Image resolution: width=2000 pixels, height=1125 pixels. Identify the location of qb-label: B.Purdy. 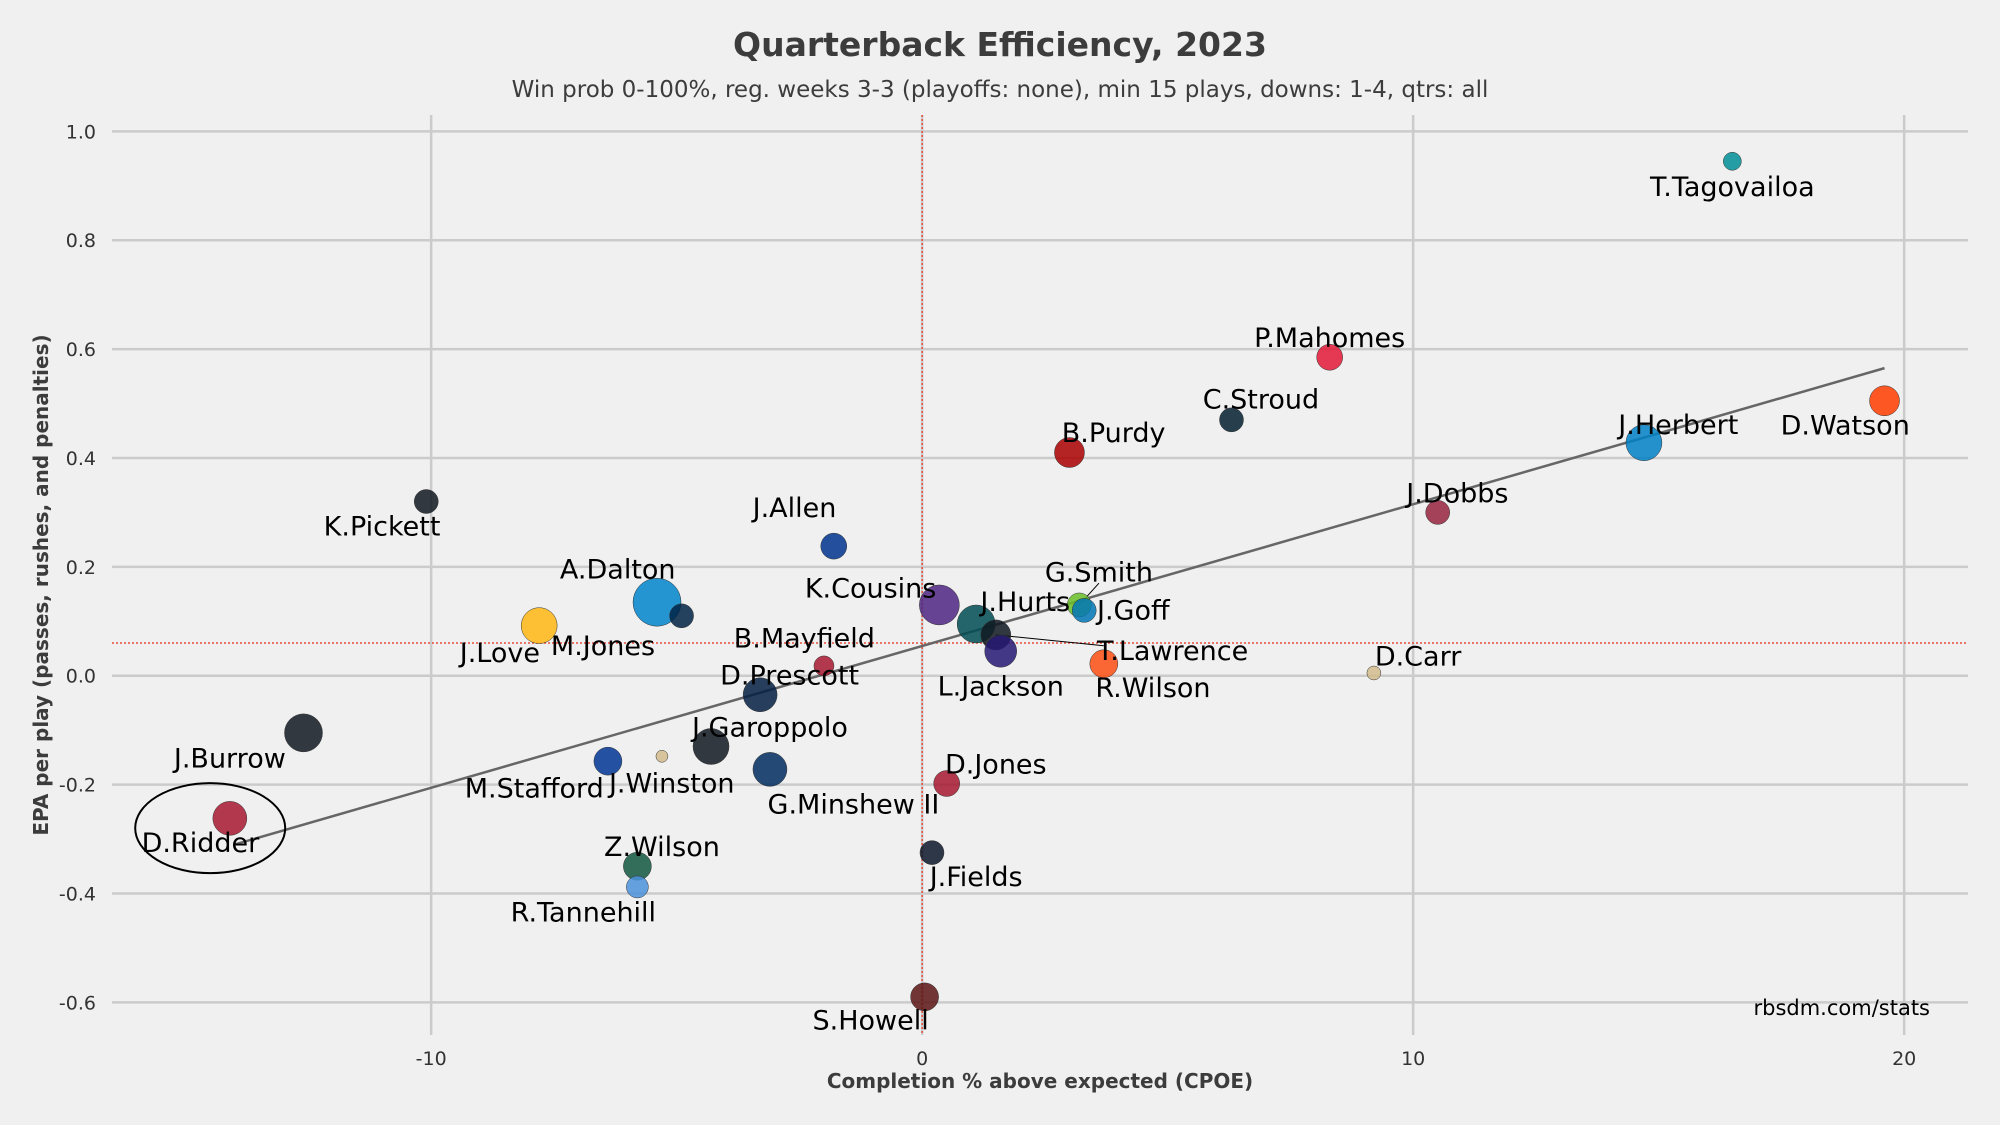
(1114, 433).